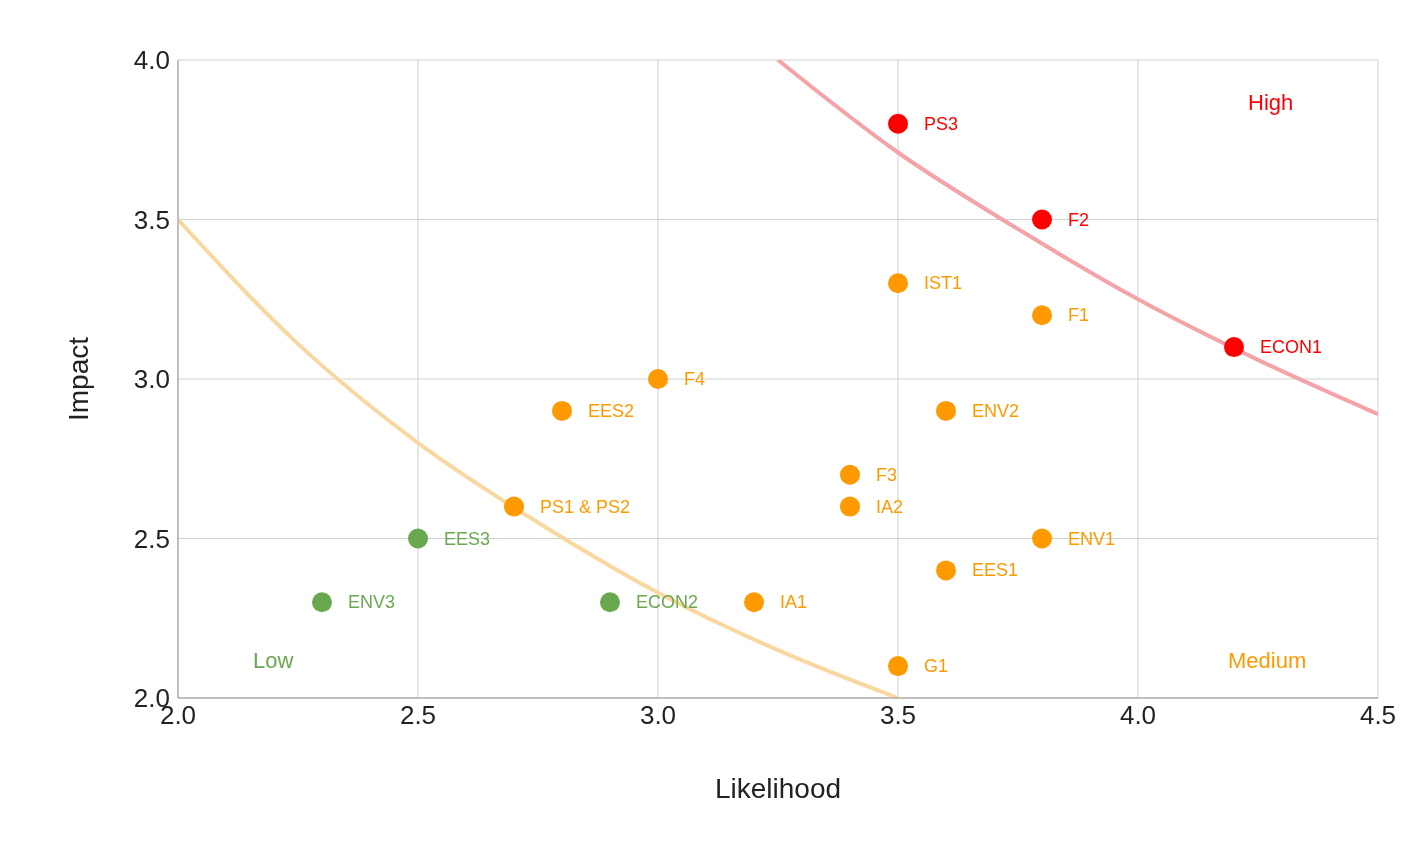 The height and width of the screenshot is (857, 1422). Describe the element at coordinates (1092, 538) in the screenshot. I see `annotation: ENV1` at that location.